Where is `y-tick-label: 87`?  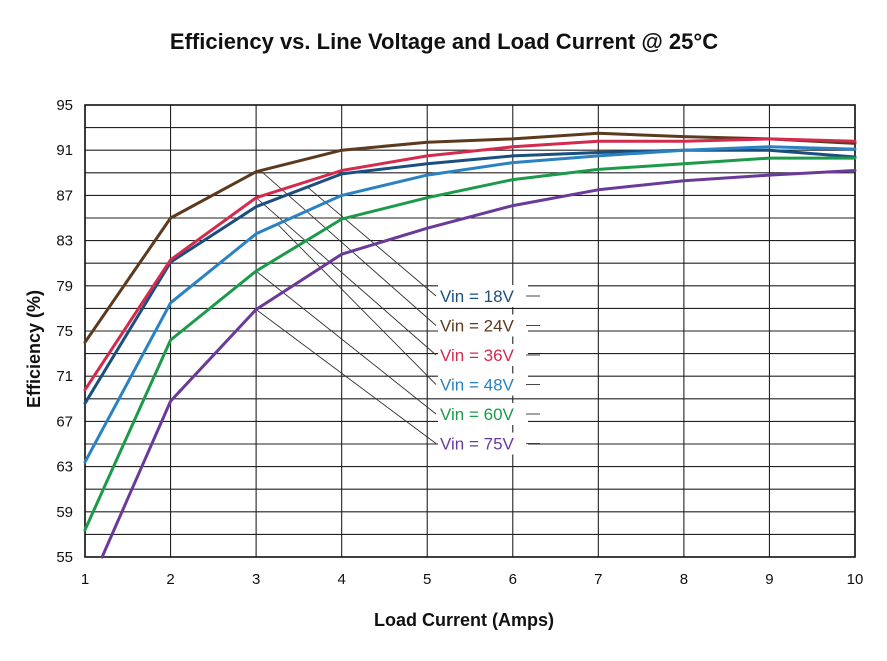 y-tick-label: 87 is located at coordinates (64, 195).